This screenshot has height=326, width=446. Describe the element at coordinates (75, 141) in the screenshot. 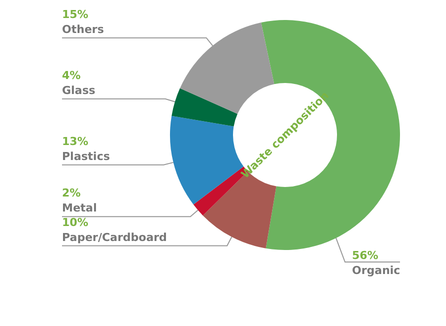

I see `data-label: 13%` at that location.